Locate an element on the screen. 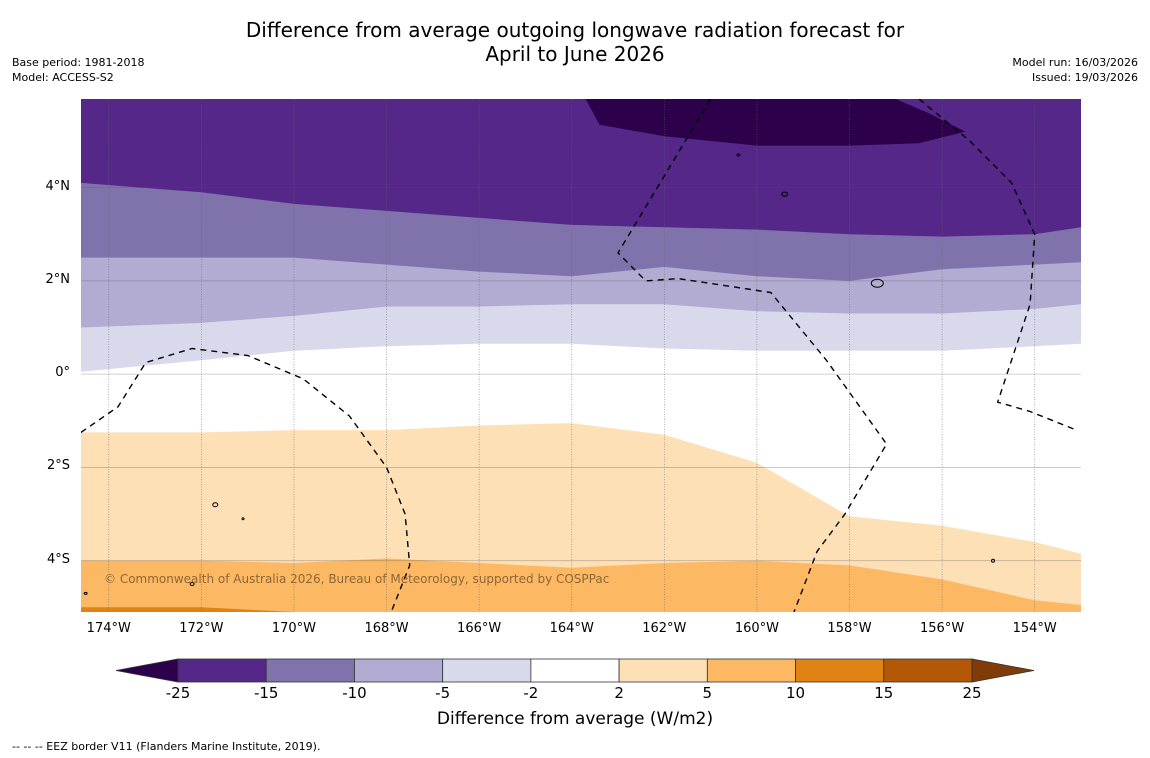 The height and width of the screenshot is (758, 1150). colorbar-tick-label: 5 is located at coordinates (707, 693).